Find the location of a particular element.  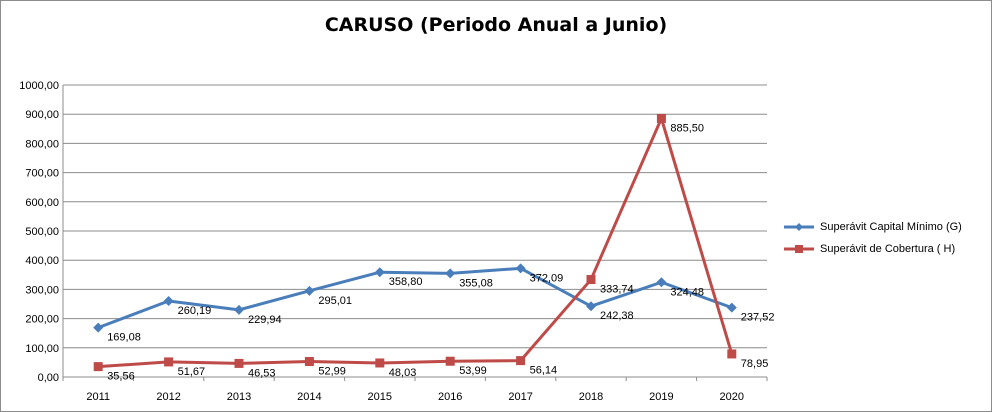

data-label: 295,01 is located at coordinates (335, 301).